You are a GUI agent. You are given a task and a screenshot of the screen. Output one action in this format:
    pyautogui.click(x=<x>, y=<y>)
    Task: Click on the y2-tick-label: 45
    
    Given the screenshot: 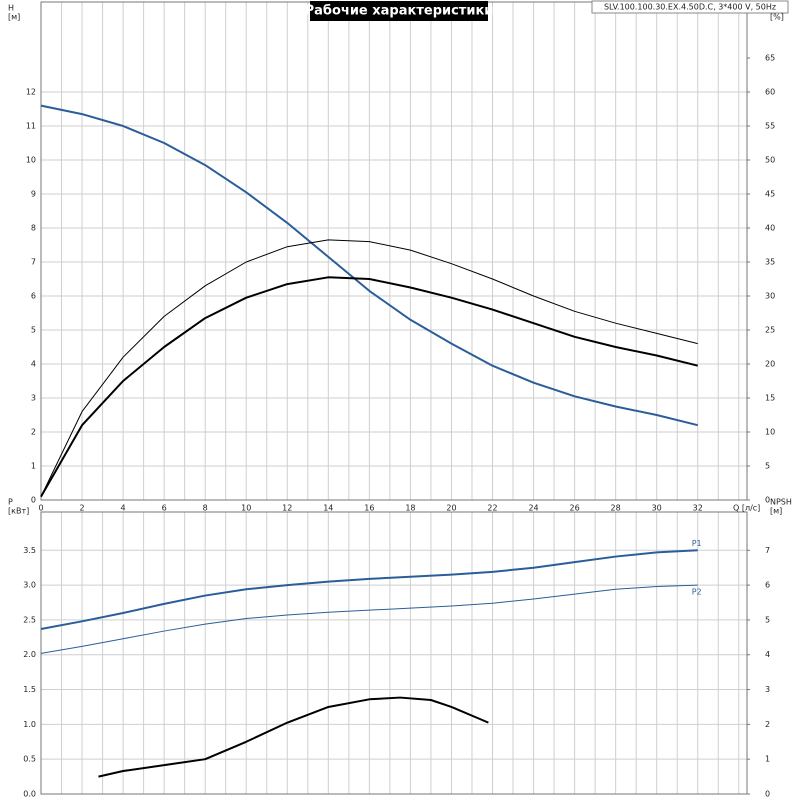 What is the action you would take?
    pyautogui.click(x=770, y=194)
    